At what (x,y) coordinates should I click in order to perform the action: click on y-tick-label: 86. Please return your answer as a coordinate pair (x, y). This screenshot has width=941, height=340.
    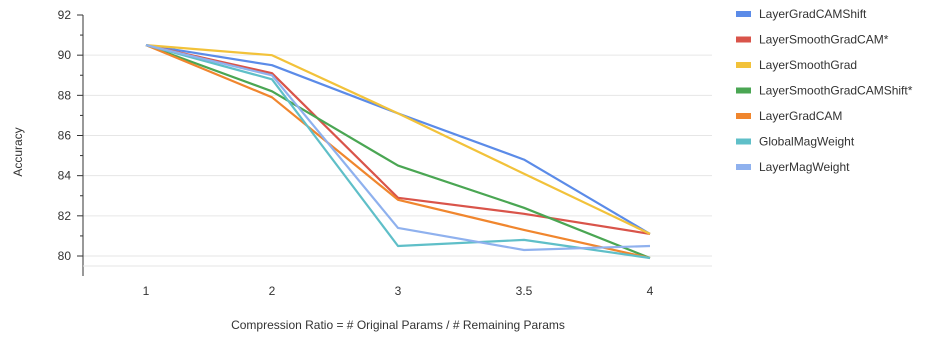
    Looking at the image, I should click on (65, 136).